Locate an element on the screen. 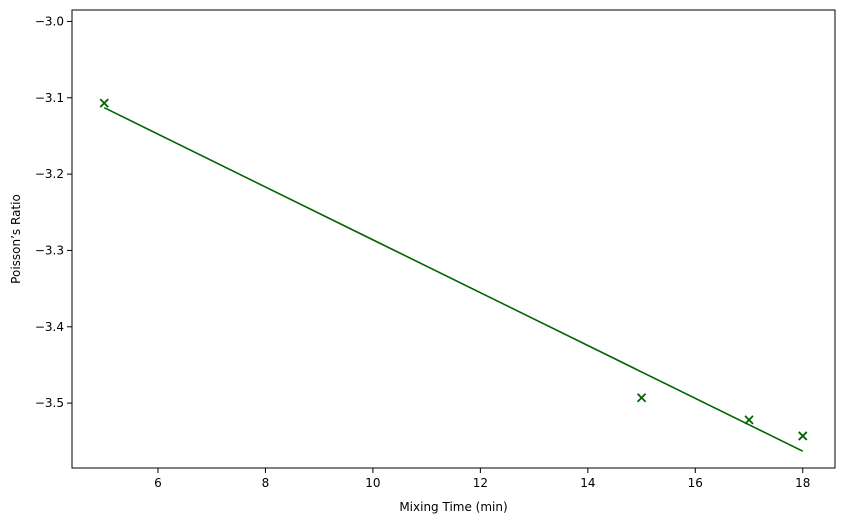 This screenshot has width=857, height=525. x-tick-label: 10 is located at coordinates (372, 483).